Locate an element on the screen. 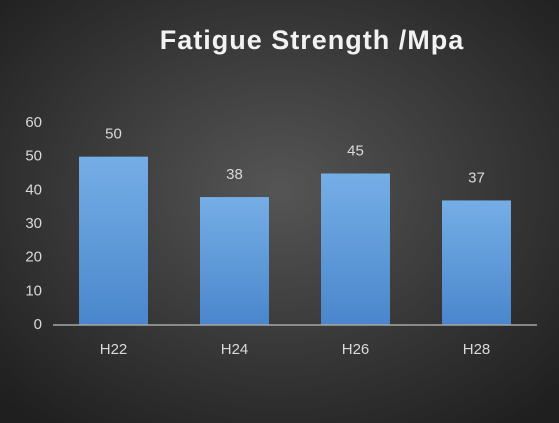 The image size is (559, 423). y-tick-label: 40 is located at coordinates (33, 189).